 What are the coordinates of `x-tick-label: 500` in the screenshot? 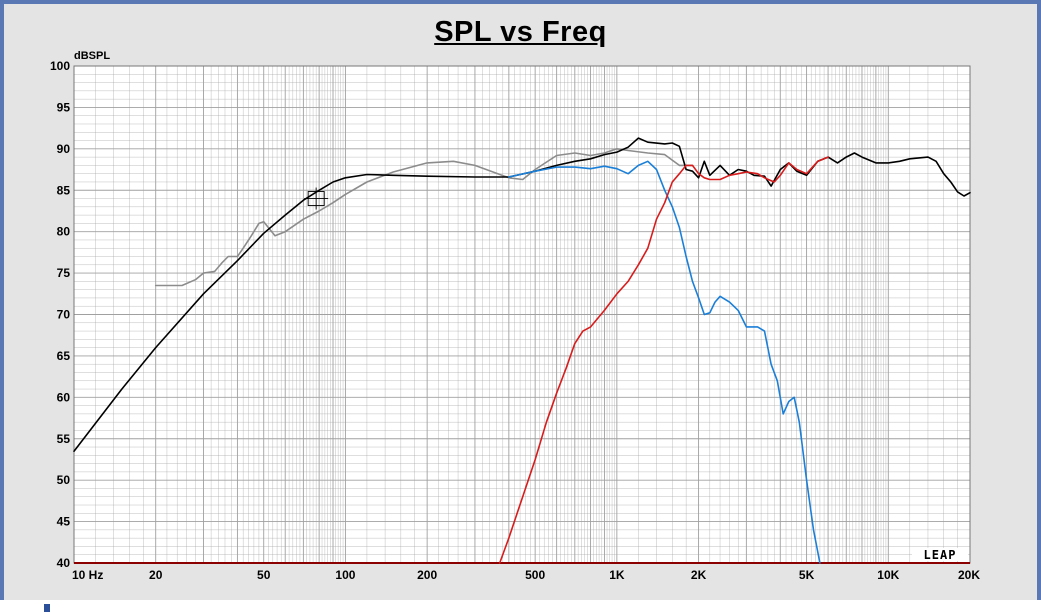 It's located at (535, 575).